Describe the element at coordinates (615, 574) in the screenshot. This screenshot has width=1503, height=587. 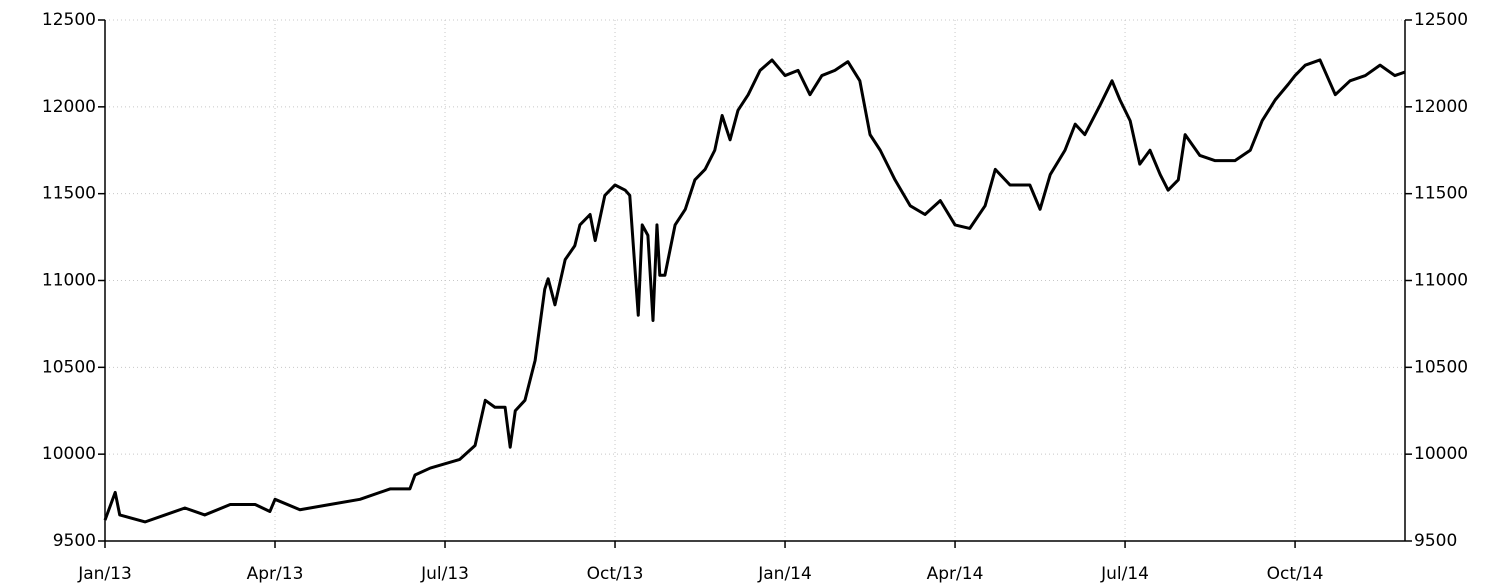
I see `x-tick-label: Oct/13` at that location.